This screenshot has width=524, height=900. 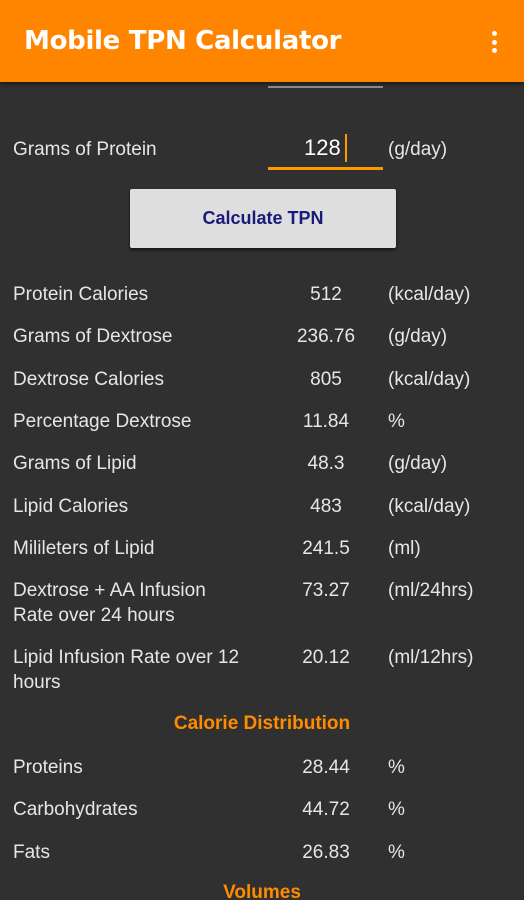 What do you see at coordinates (326, 767) in the screenshot?
I see `distribution-value: 28.44` at bounding box center [326, 767].